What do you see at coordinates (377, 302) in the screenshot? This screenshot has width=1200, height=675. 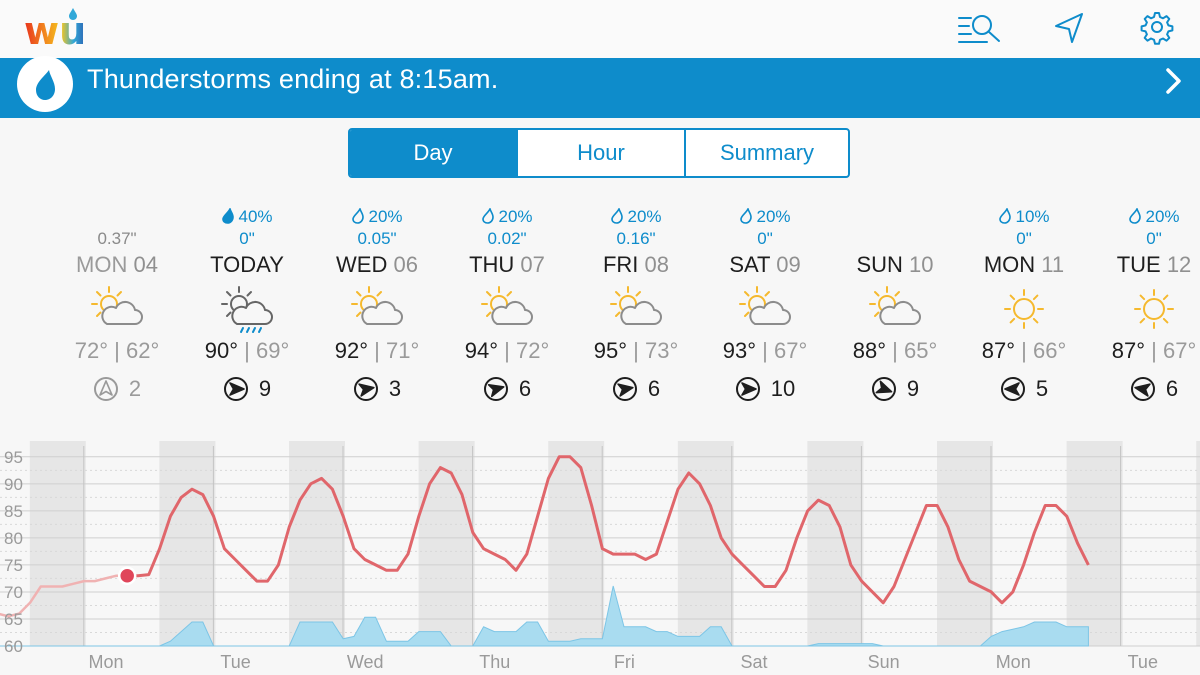 I see `day-column: 20% 0.05" WED 06 92° | 71° 3` at bounding box center [377, 302].